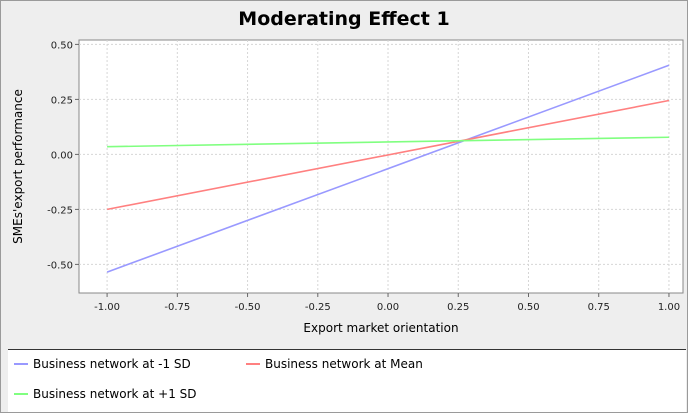  I want to click on x-tick-label: 0.50, so click(528, 307).